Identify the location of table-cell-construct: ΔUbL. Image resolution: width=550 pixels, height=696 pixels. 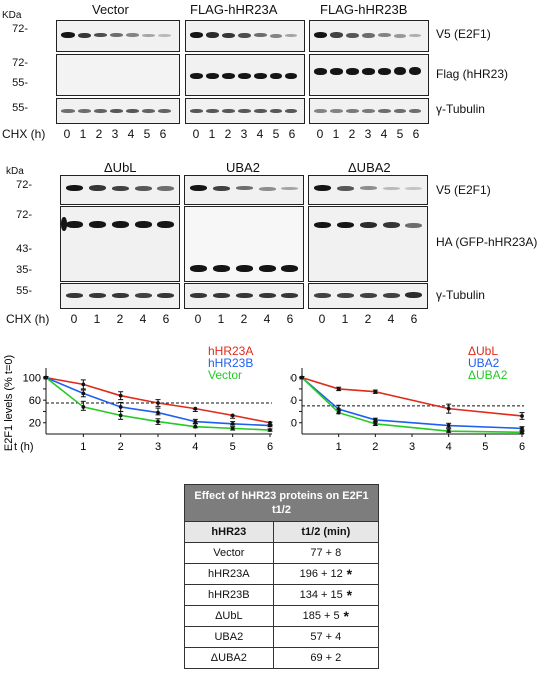
(229, 616).